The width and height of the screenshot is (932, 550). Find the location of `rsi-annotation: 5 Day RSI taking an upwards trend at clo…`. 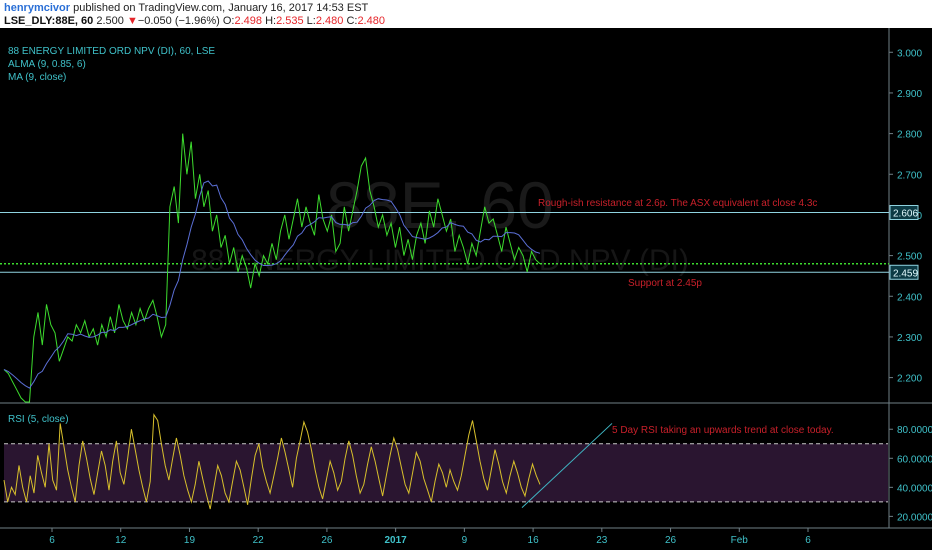

rsi-annotation: 5 Day RSI taking an upwards trend at clo… is located at coordinates (723, 430).